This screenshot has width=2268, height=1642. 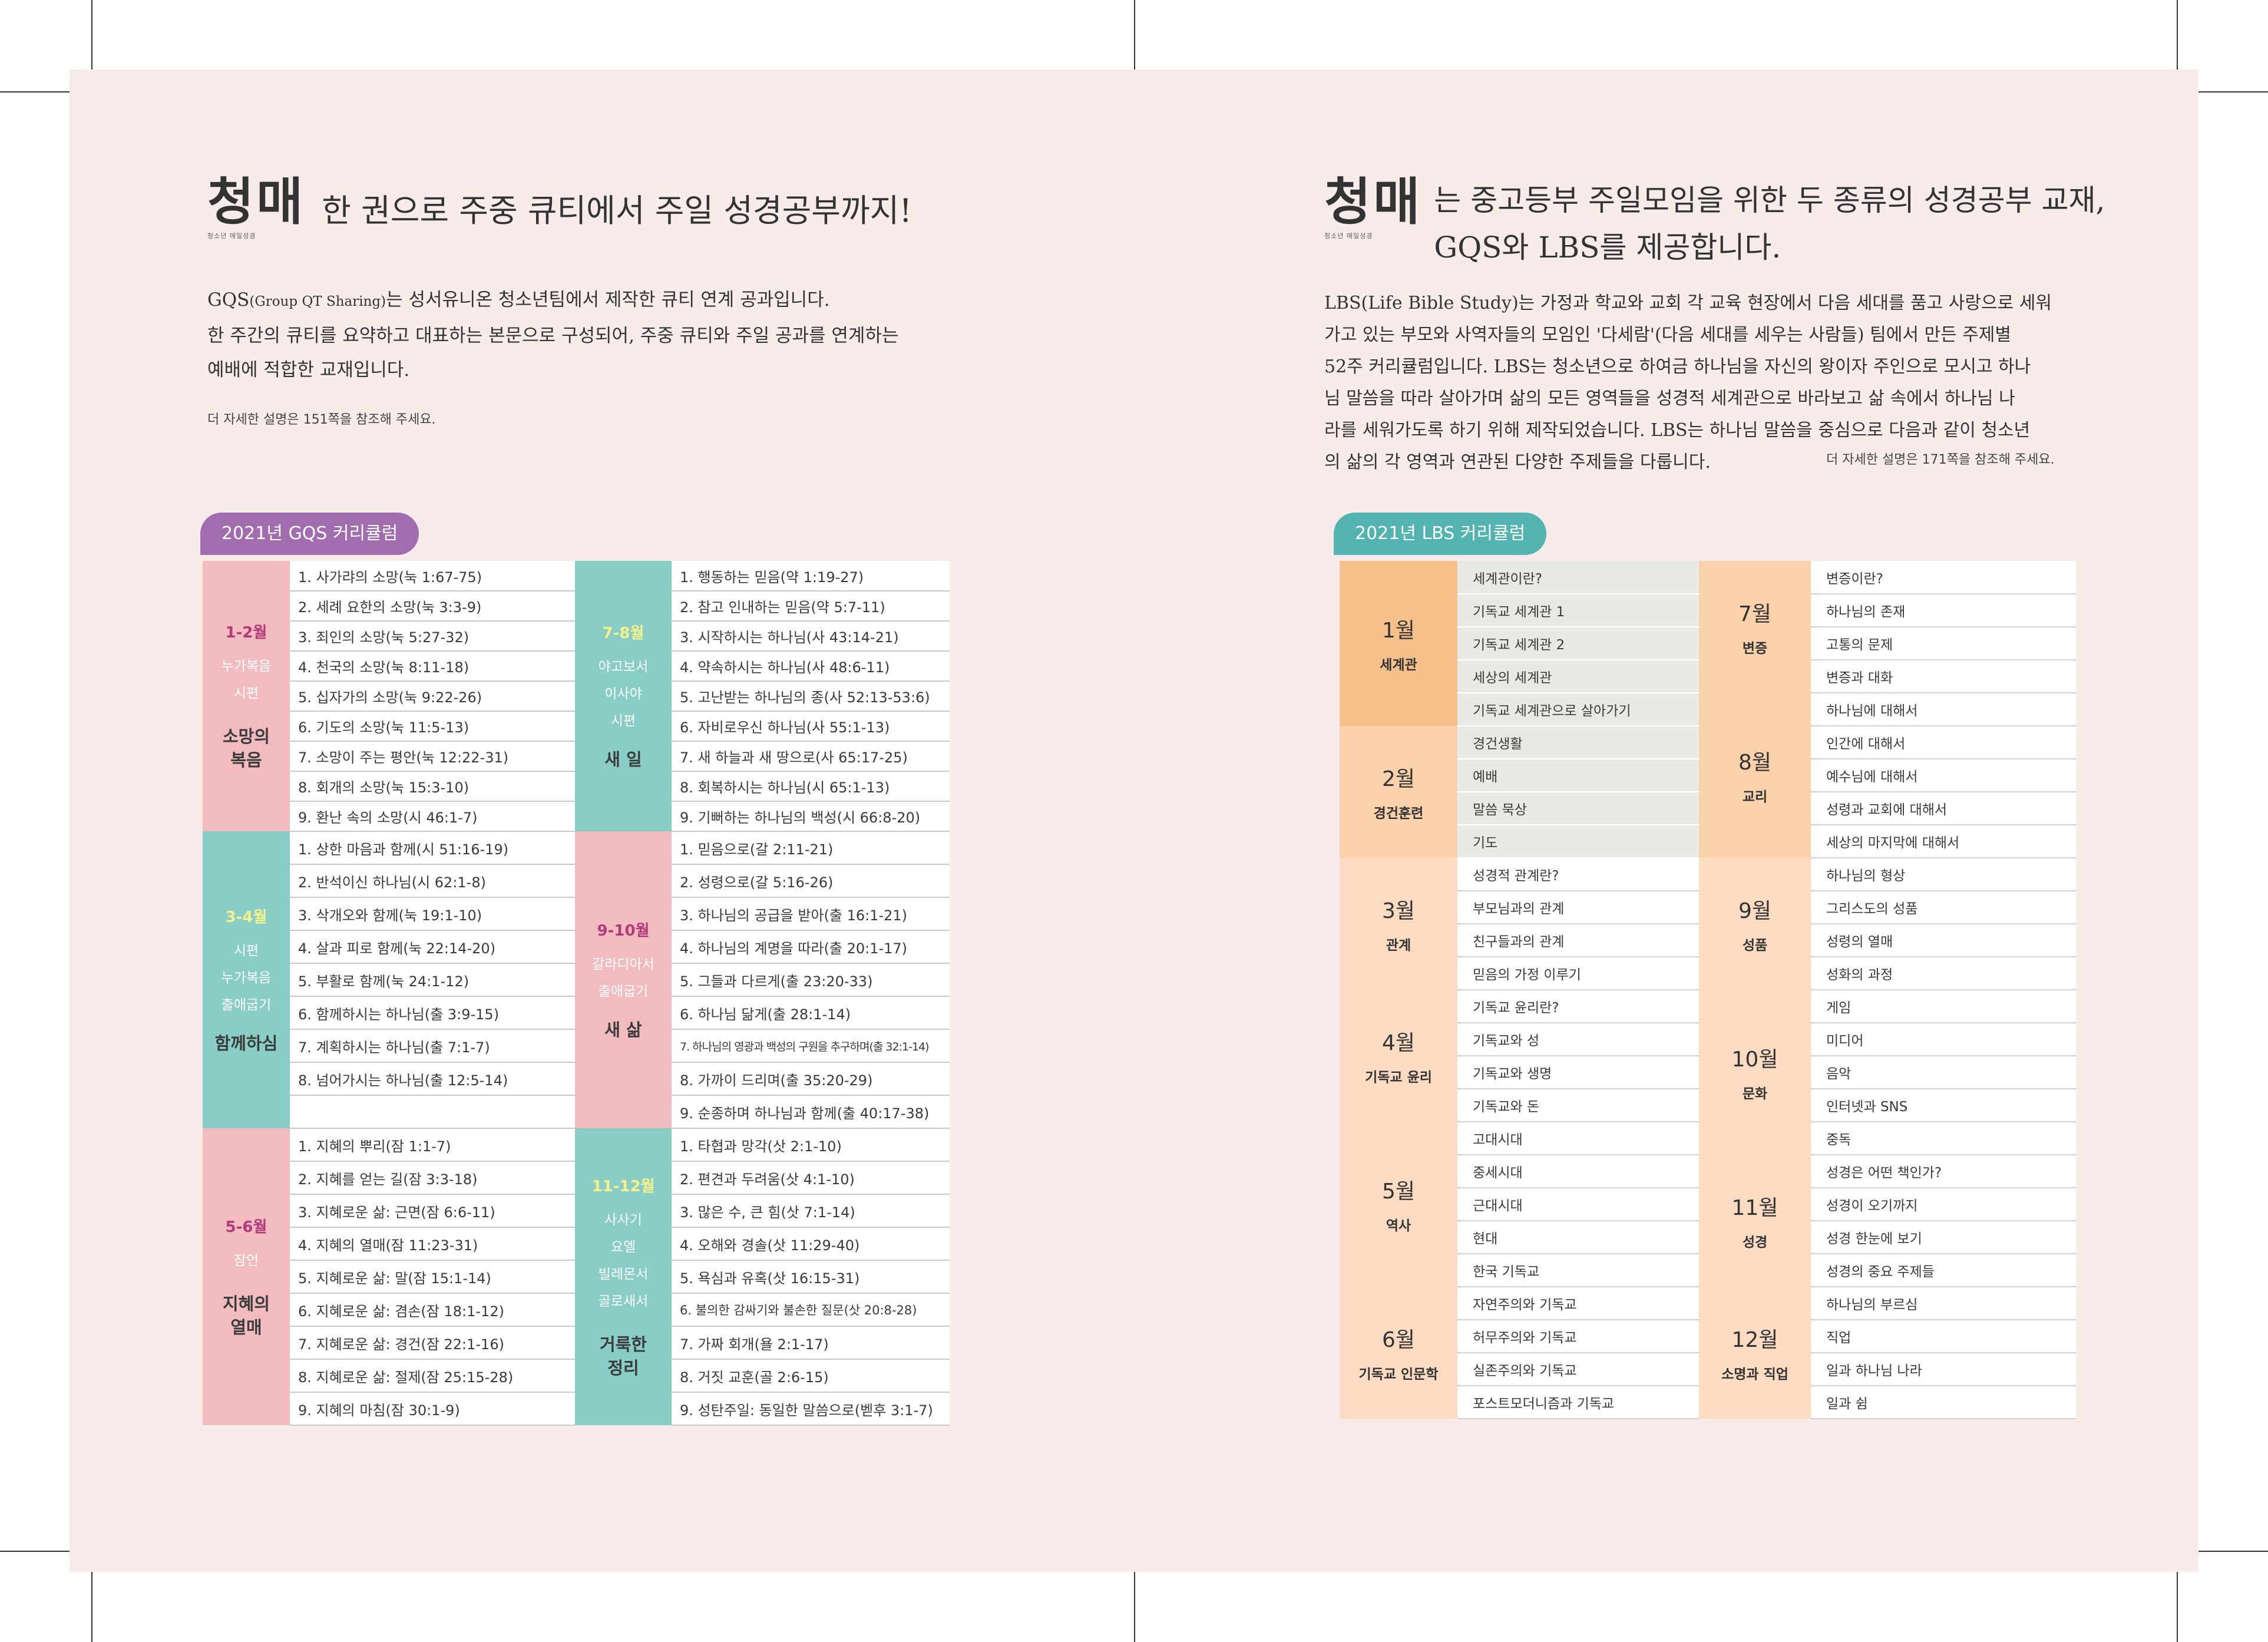 I want to click on gqs-item: 3. 시작하시는 하나님(사 43:14-21), so click(x=811, y=636).